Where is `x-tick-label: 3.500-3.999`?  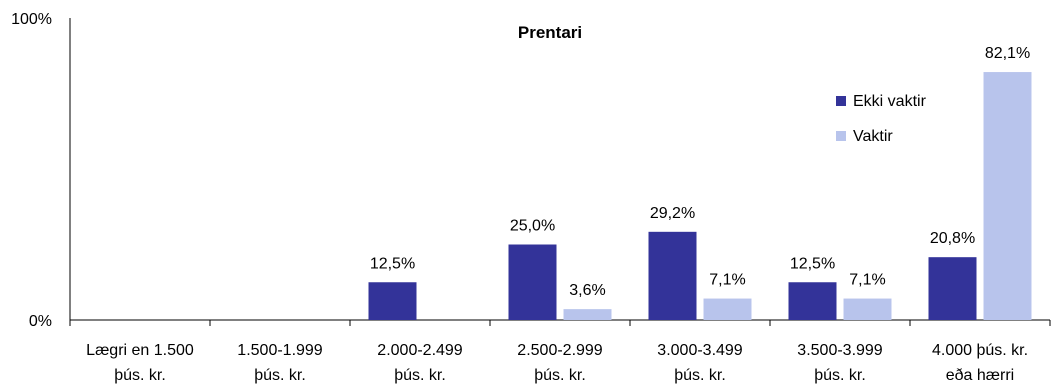 x-tick-label: 3.500-3.999 is located at coordinates (840, 350).